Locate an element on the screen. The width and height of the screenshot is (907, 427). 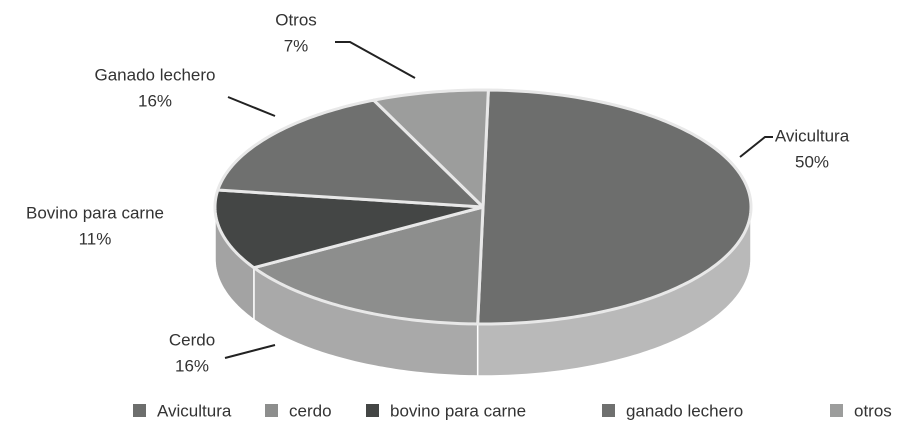
slice-value-label: 7% is located at coordinates (296, 45).